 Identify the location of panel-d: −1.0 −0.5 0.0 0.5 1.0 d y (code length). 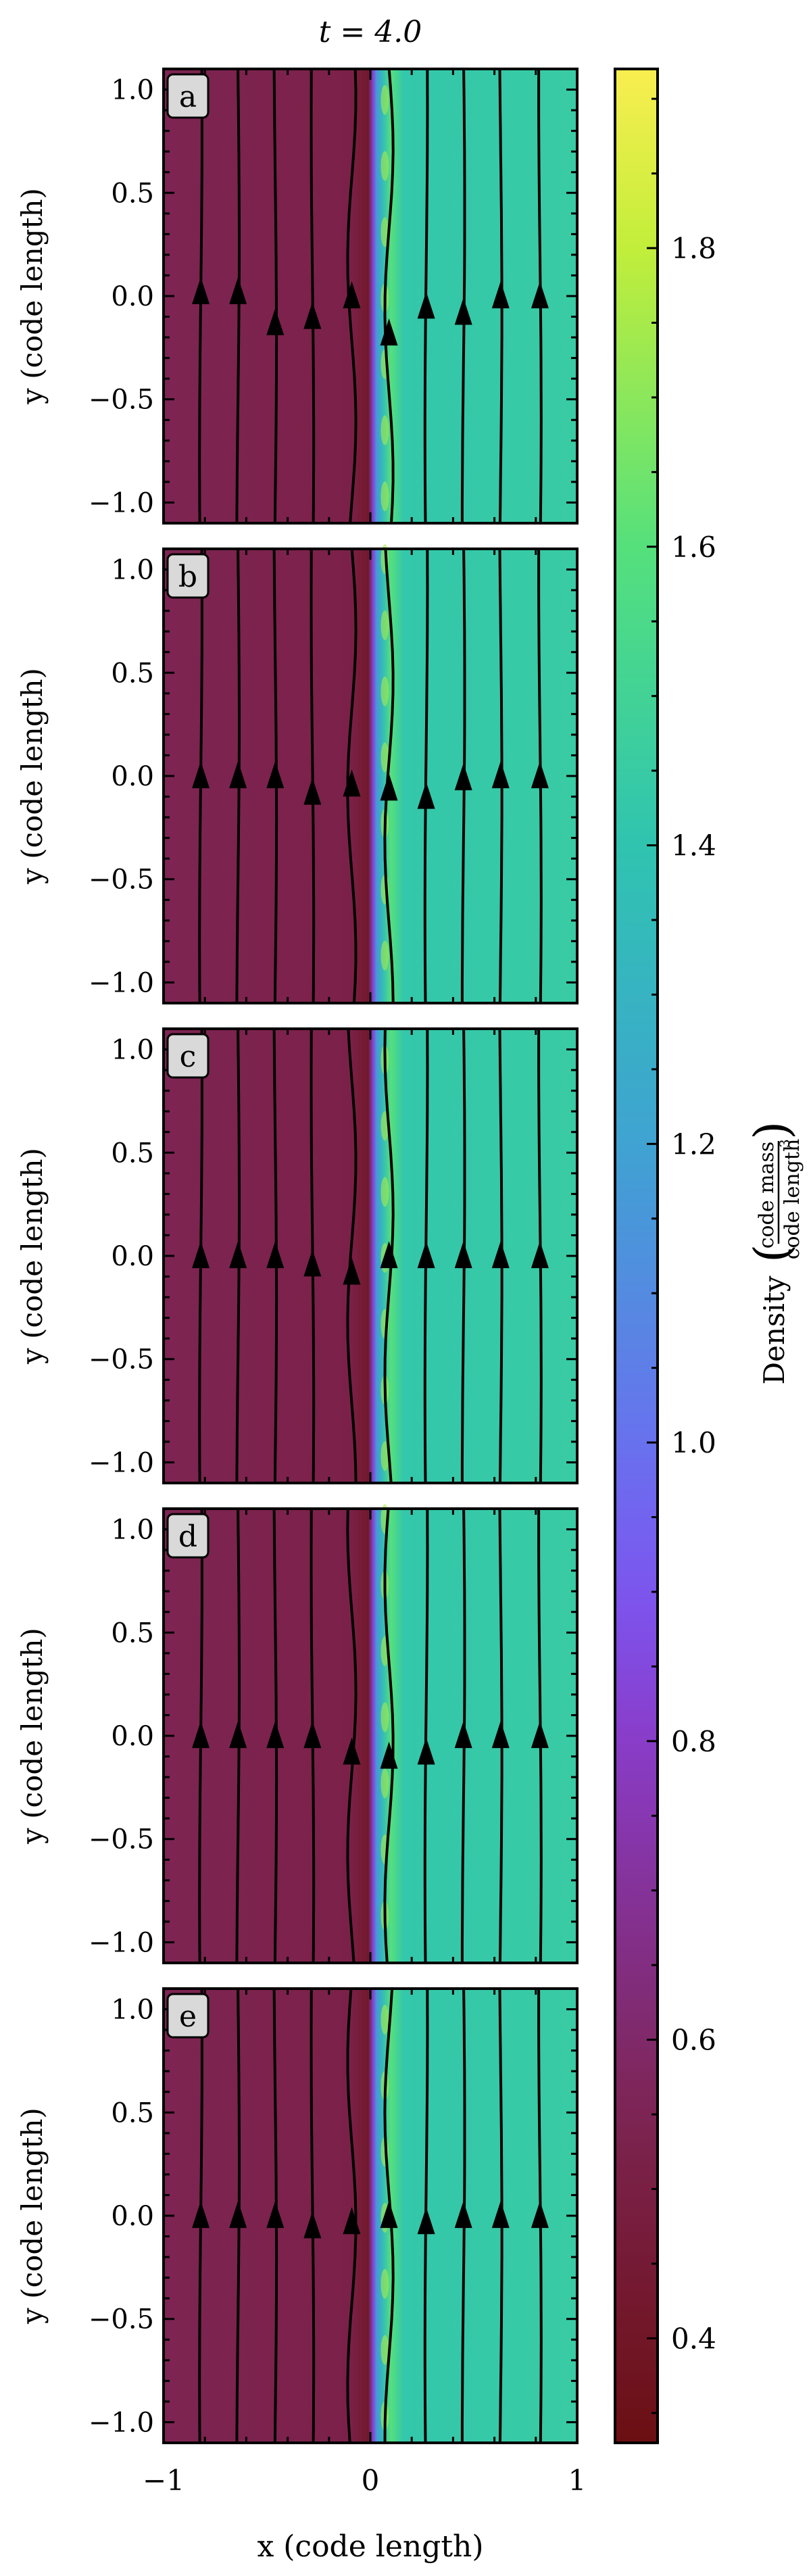
(297, 1734).